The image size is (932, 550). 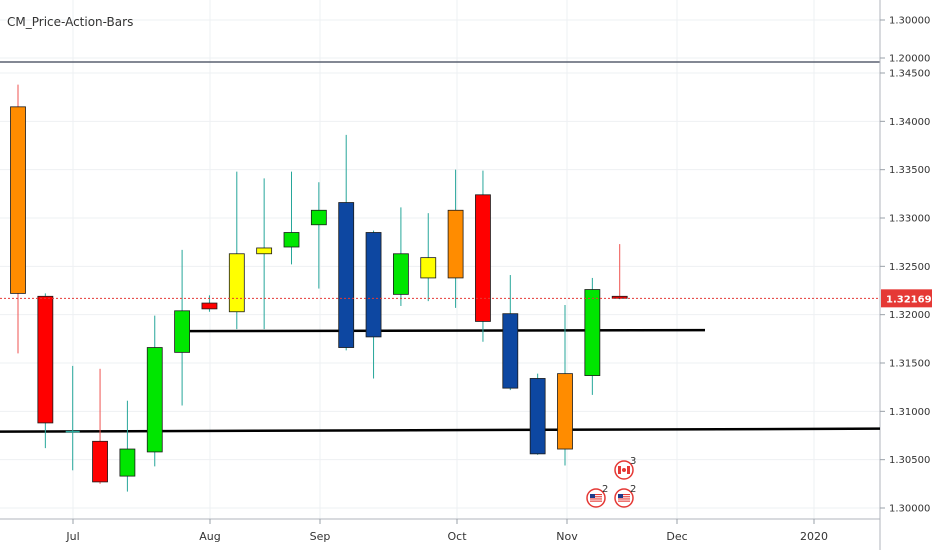 What do you see at coordinates (814, 536) in the screenshot?
I see `time-tick-label: 2020` at bounding box center [814, 536].